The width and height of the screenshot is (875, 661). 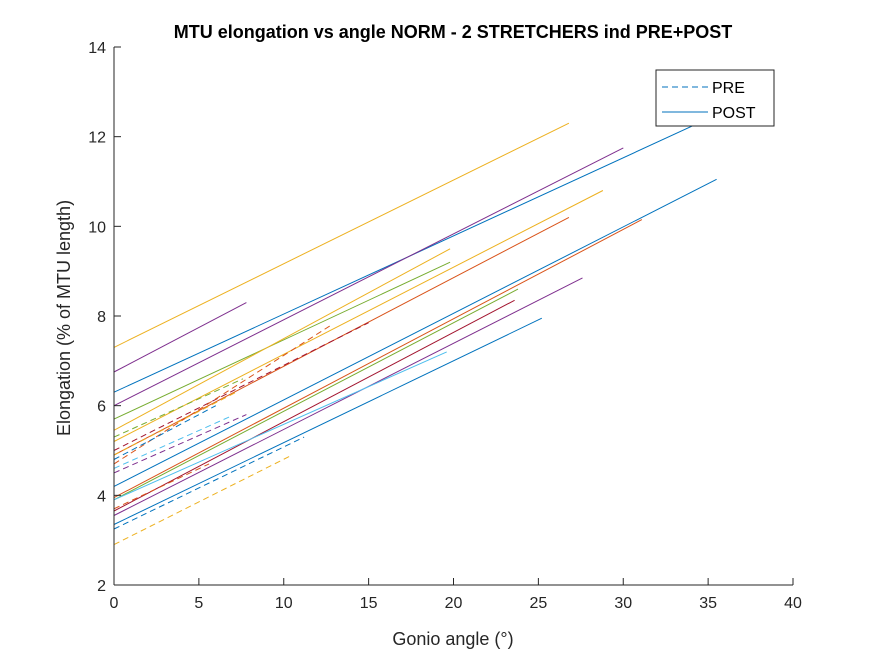 I want to click on x-tick-label: 35, so click(x=708, y=603).